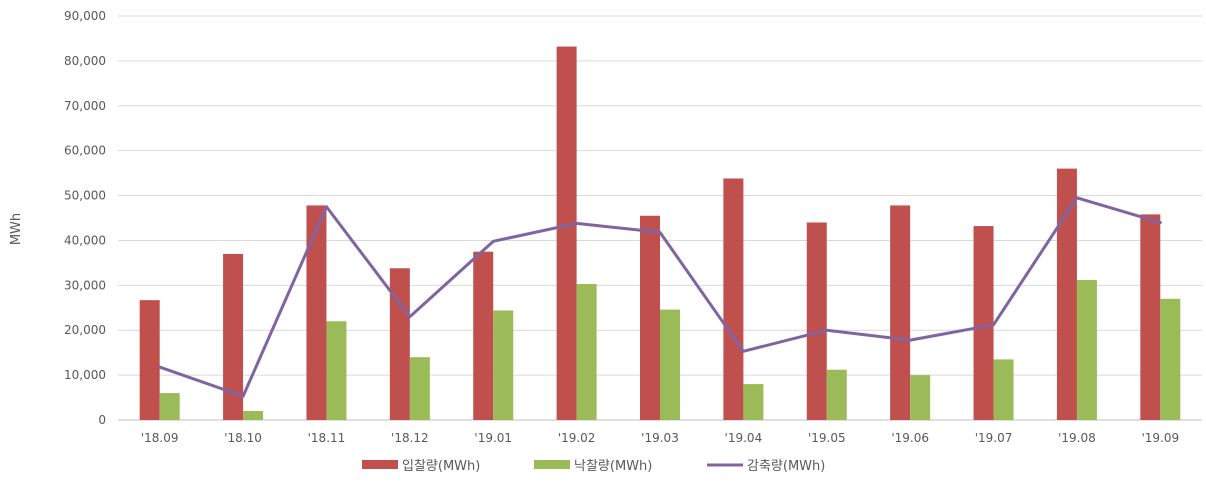 The width and height of the screenshot is (1206, 486). Describe the element at coordinates (16, 229) in the screenshot. I see `y-axis-title: MWh` at that location.